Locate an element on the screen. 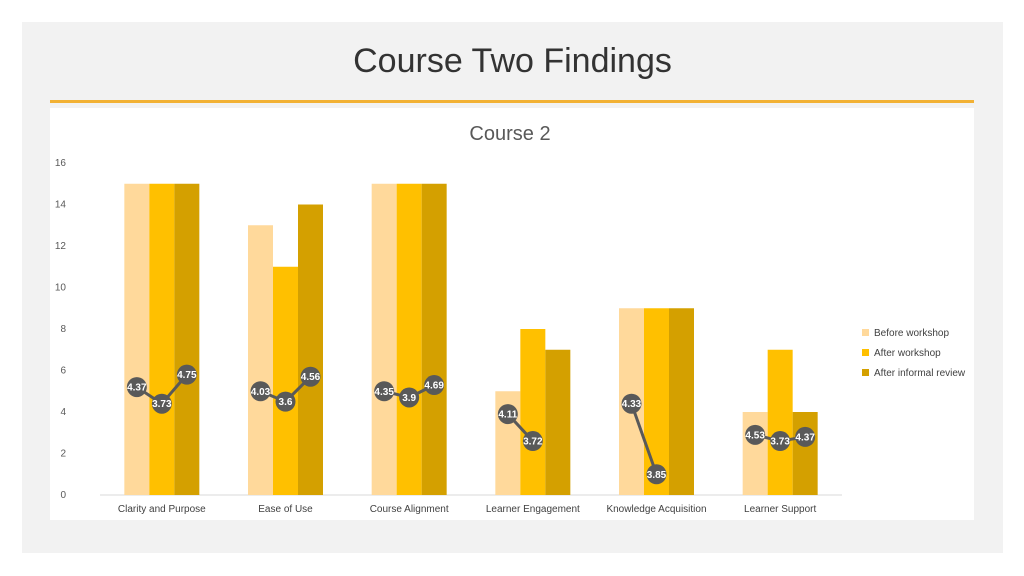 The height and width of the screenshot is (576, 1024). slide-title: Course Two Findings is located at coordinates (512, 61).